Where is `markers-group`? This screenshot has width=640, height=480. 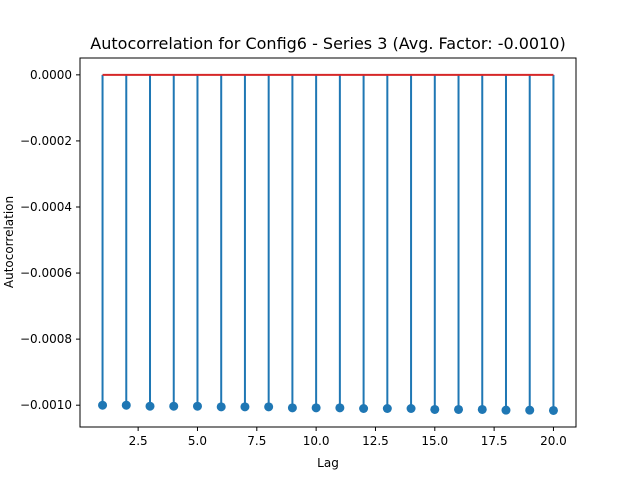 markers-group is located at coordinates (328, 407).